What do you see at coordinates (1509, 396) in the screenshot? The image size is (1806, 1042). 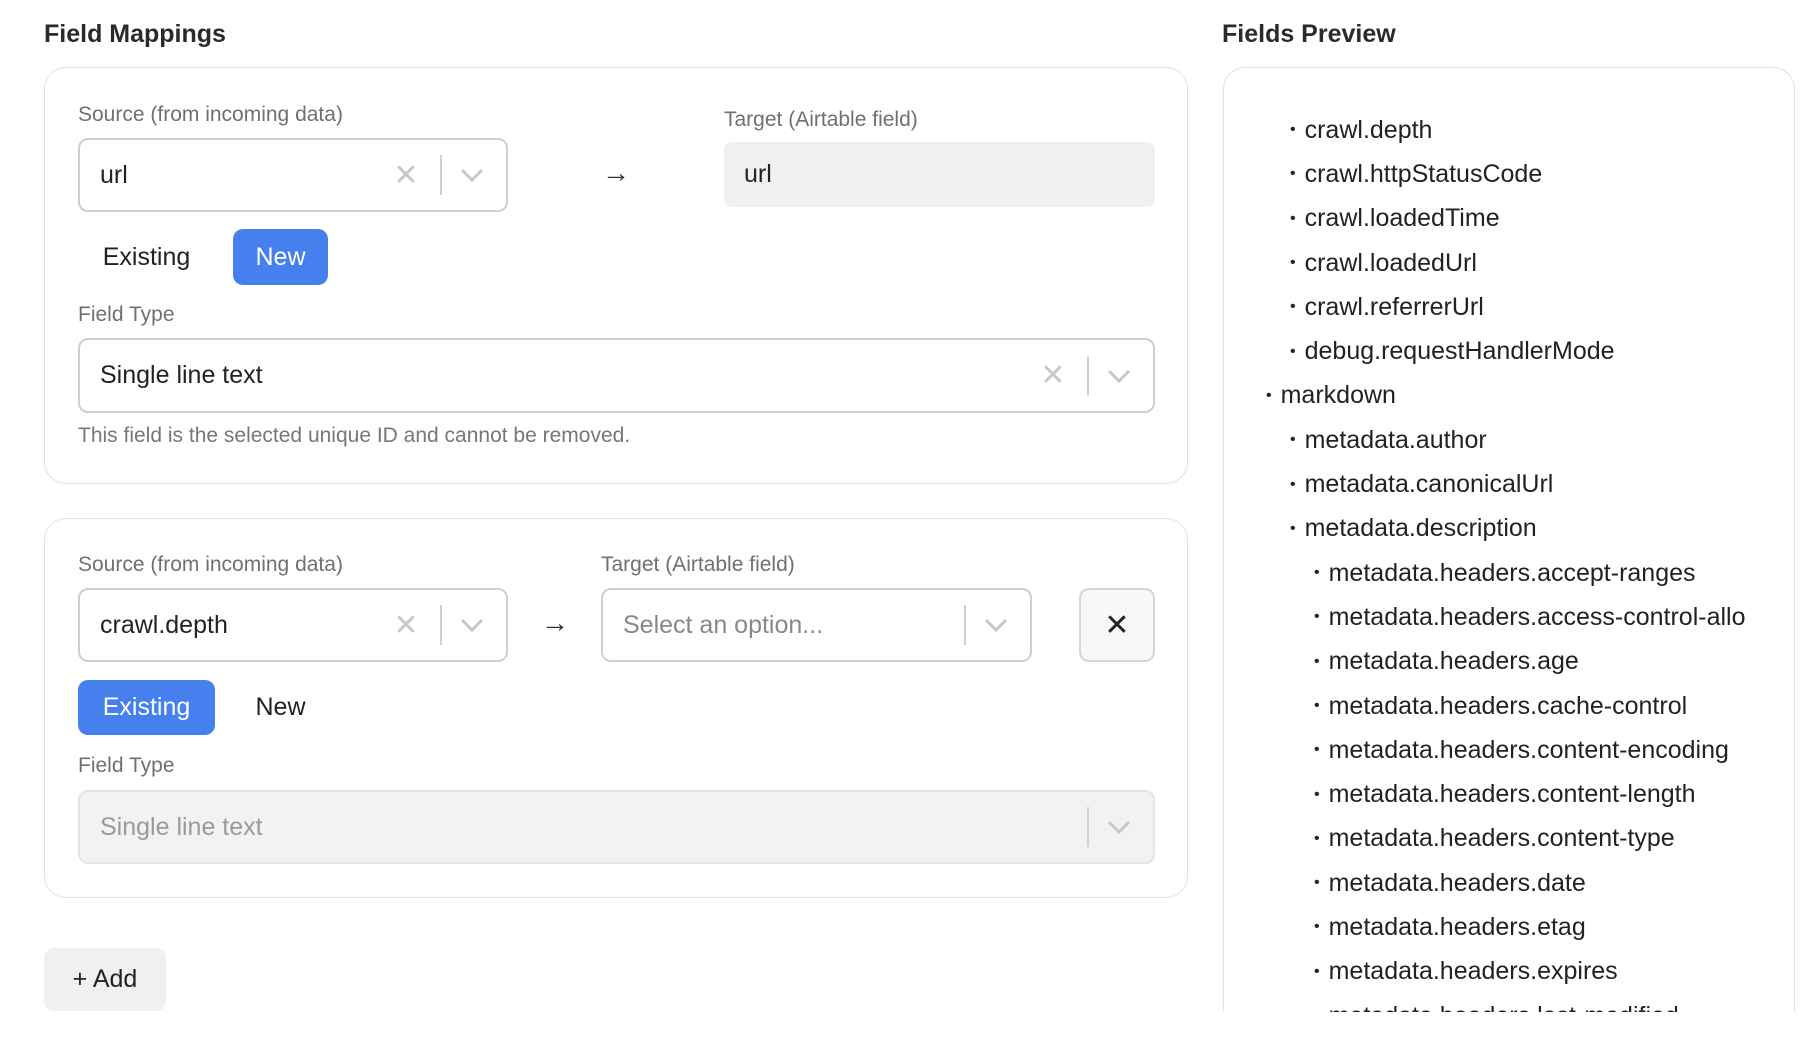 I see `field-item: markdown` at bounding box center [1509, 396].